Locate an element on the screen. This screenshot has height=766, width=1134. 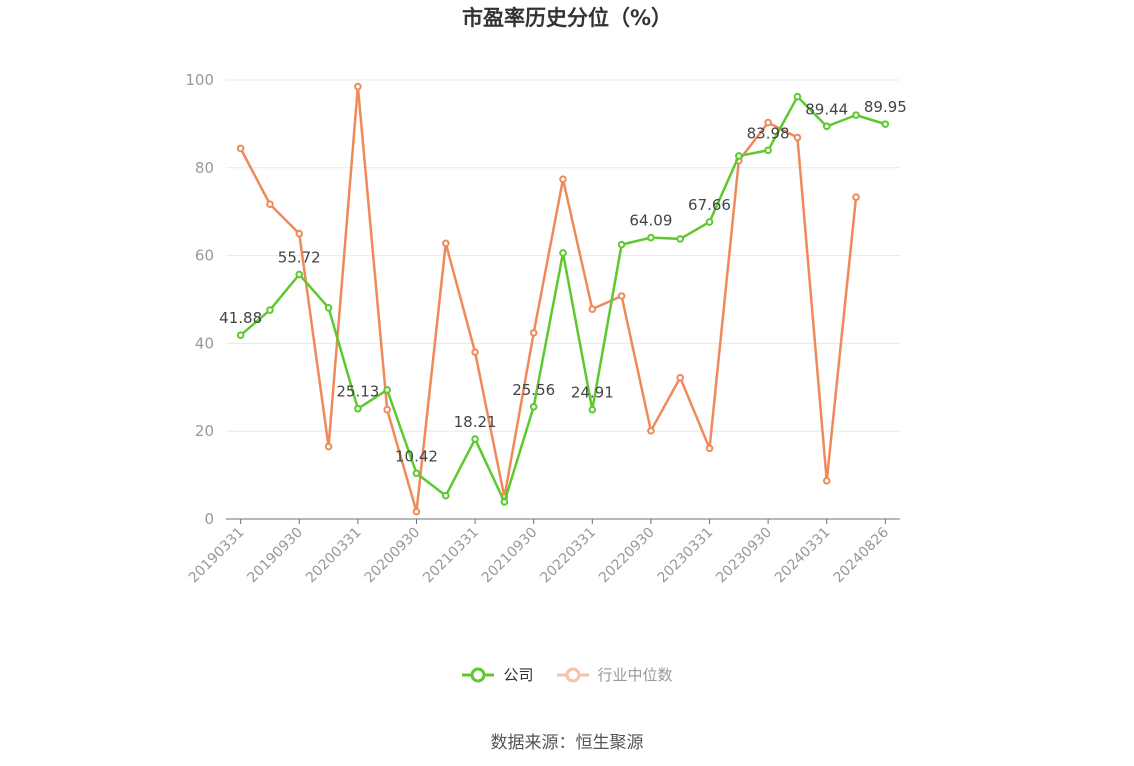
legend: 公司 行业中位数 is located at coordinates (567, 674).